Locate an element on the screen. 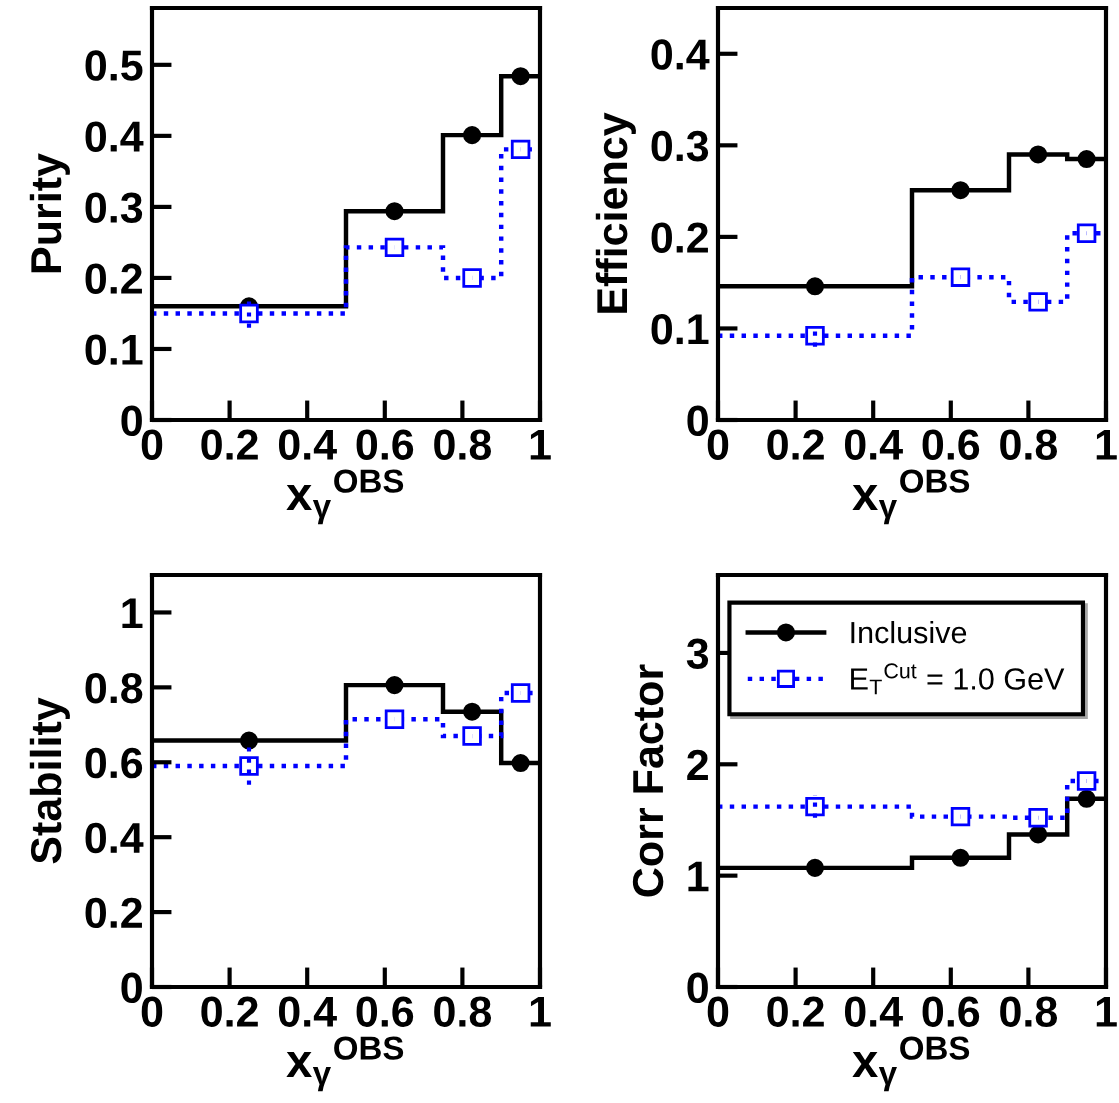 The image size is (1119, 1103). y-axis-title: Purity is located at coordinates (49, 213).